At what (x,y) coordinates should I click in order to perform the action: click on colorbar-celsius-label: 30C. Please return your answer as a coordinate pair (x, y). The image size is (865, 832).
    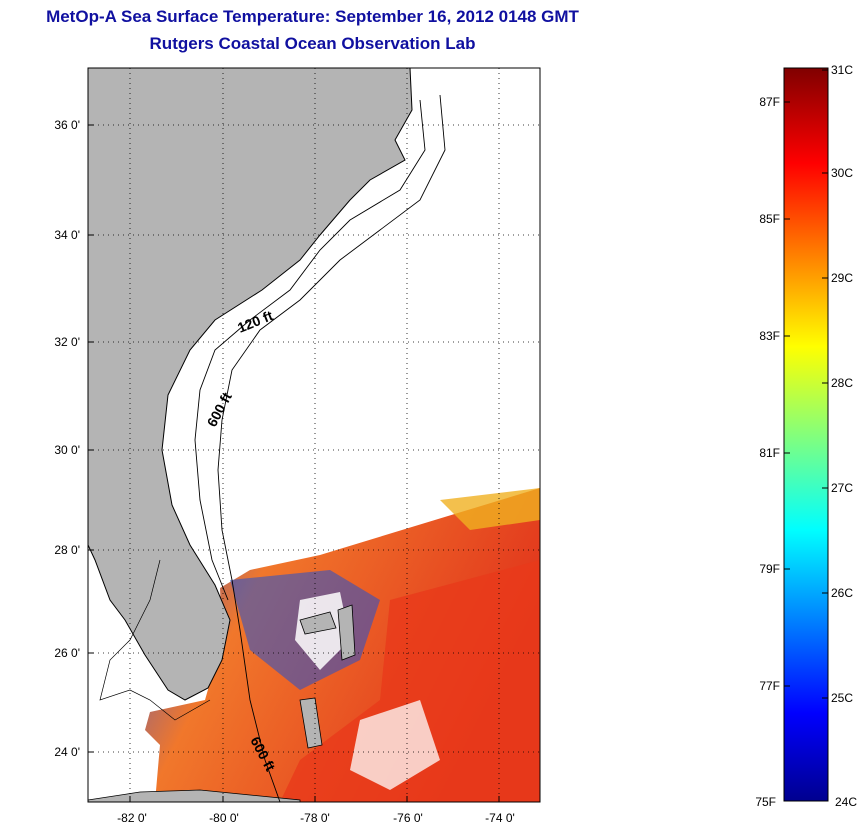
    Looking at the image, I should click on (842, 173).